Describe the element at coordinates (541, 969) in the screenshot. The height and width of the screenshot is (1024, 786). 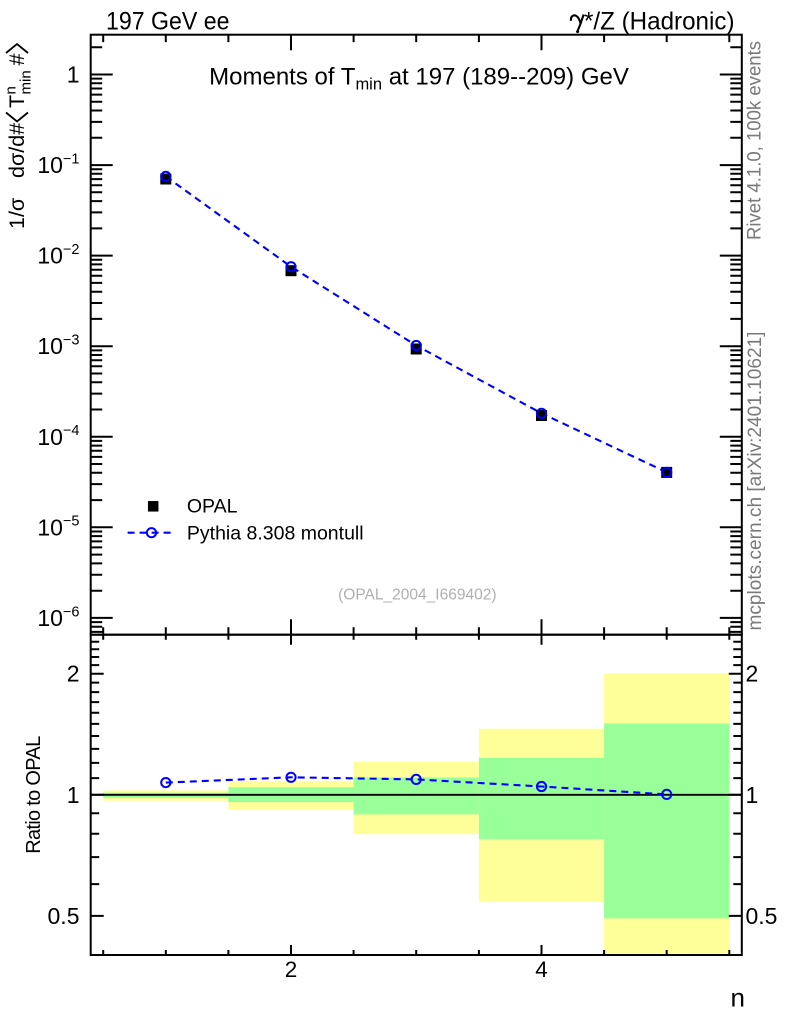
I see `svg-text: 4` at that location.